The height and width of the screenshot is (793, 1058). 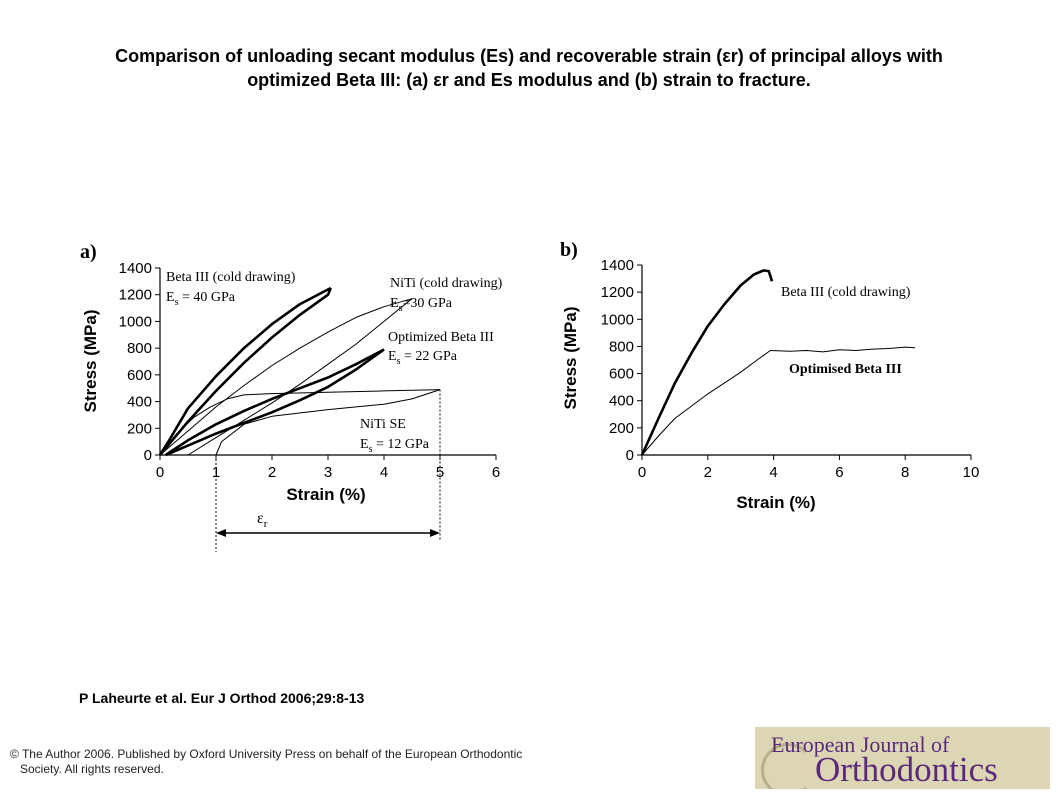 I want to click on arrowhead-left, so click(x=221, y=533).